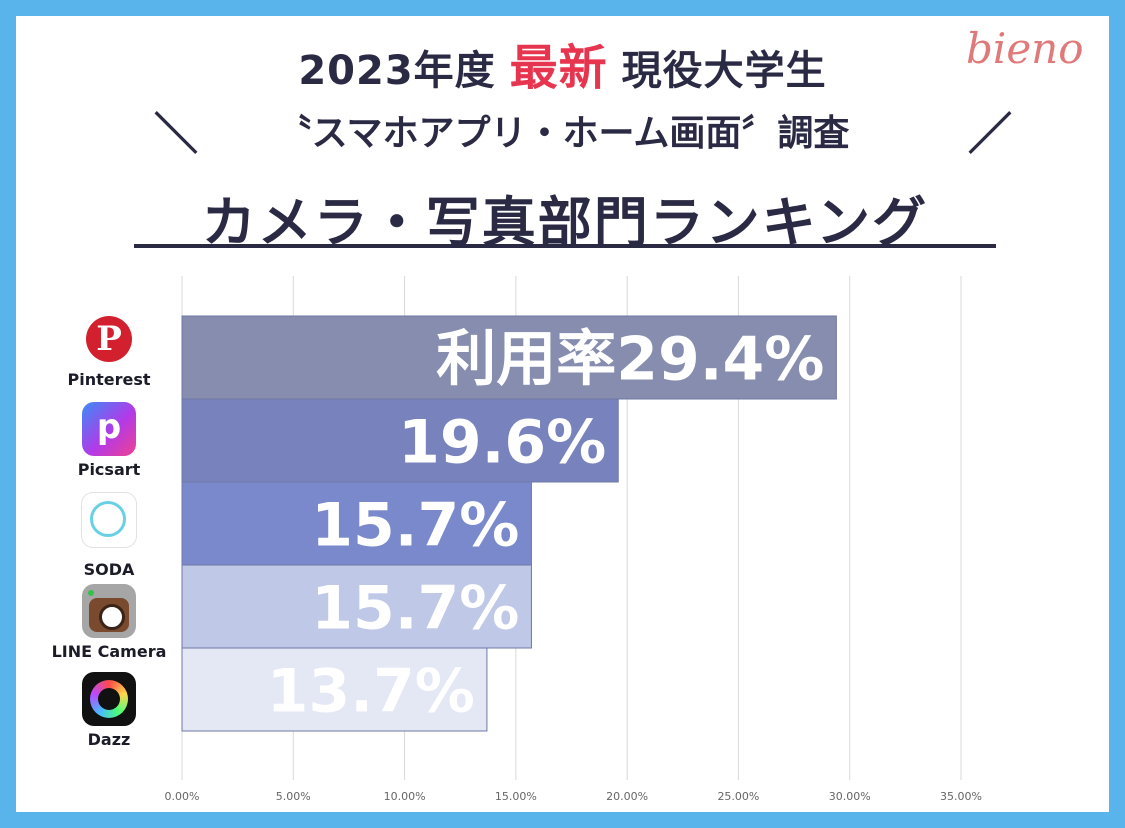 The image size is (1125, 828). What do you see at coordinates (1025, 48) in the screenshot?
I see `brand-logo: bieno` at bounding box center [1025, 48].